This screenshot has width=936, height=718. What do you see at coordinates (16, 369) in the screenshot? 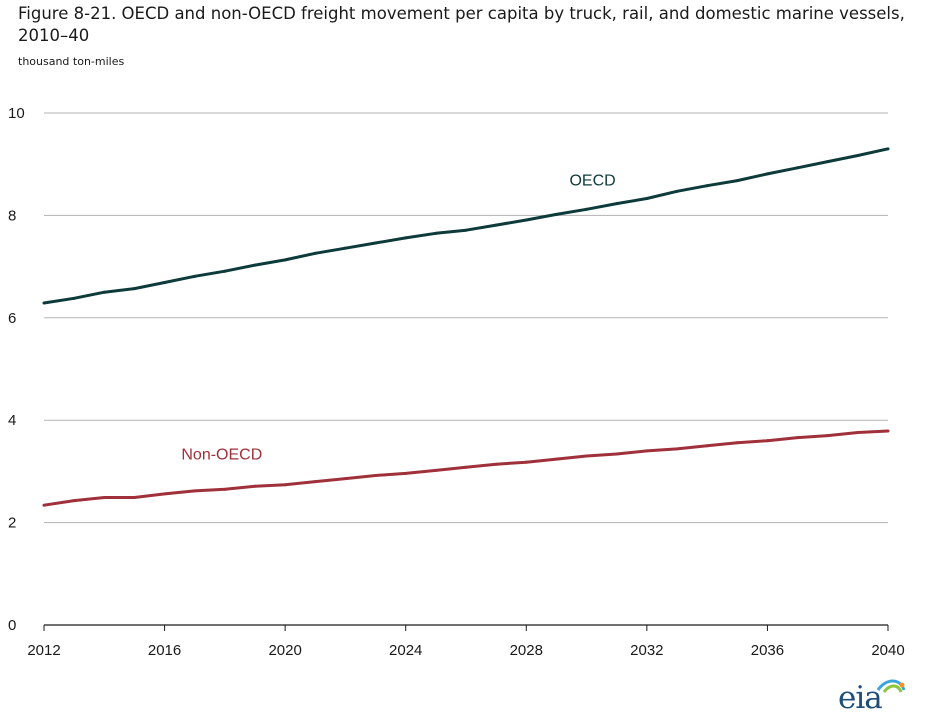
I see `y-axis: 0 2 4 6 8 10` at bounding box center [16, 369].